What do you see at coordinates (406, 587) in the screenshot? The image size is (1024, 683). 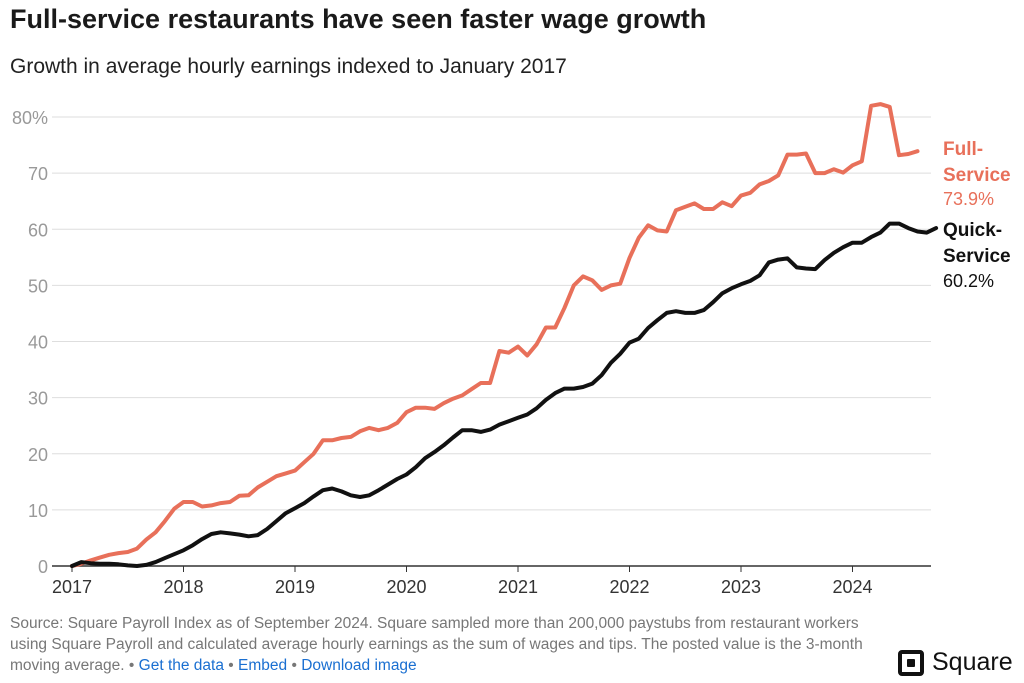 I see `x-tick-label: 2020` at bounding box center [406, 587].